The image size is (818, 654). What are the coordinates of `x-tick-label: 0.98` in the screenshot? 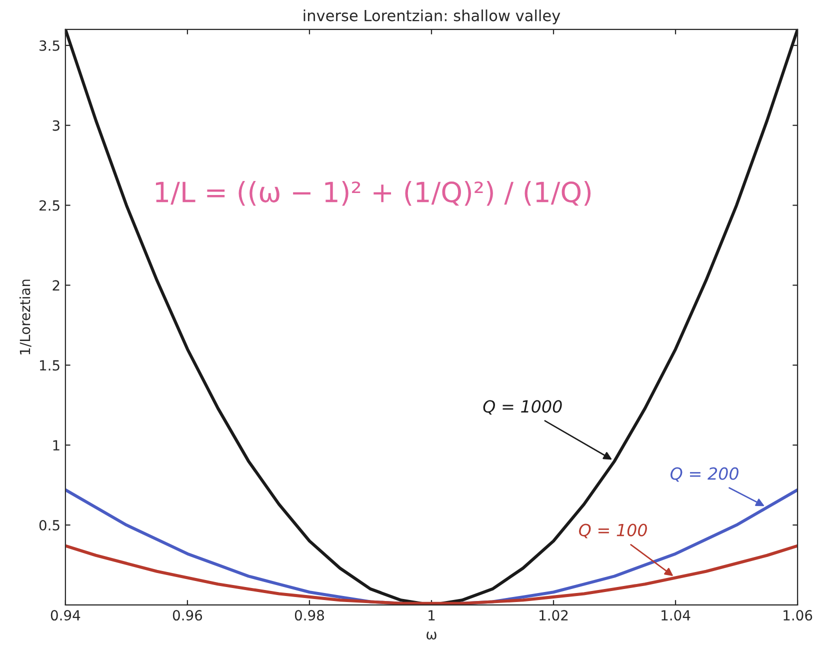 It's located at (309, 615).